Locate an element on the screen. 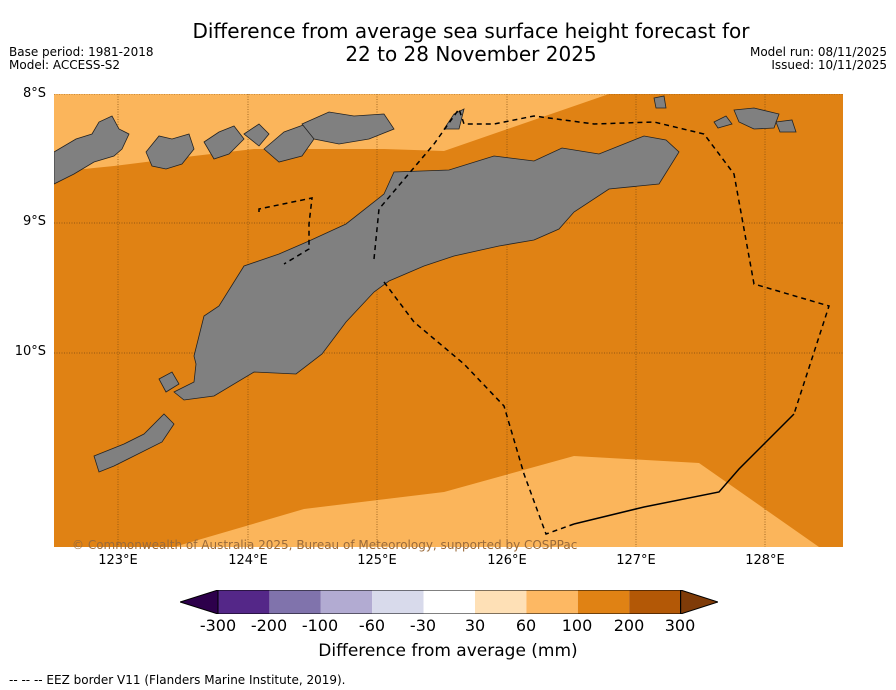 The image size is (896, 690). issued-date: Issued: 10/11/2025 is located at coordinates (829, 65).